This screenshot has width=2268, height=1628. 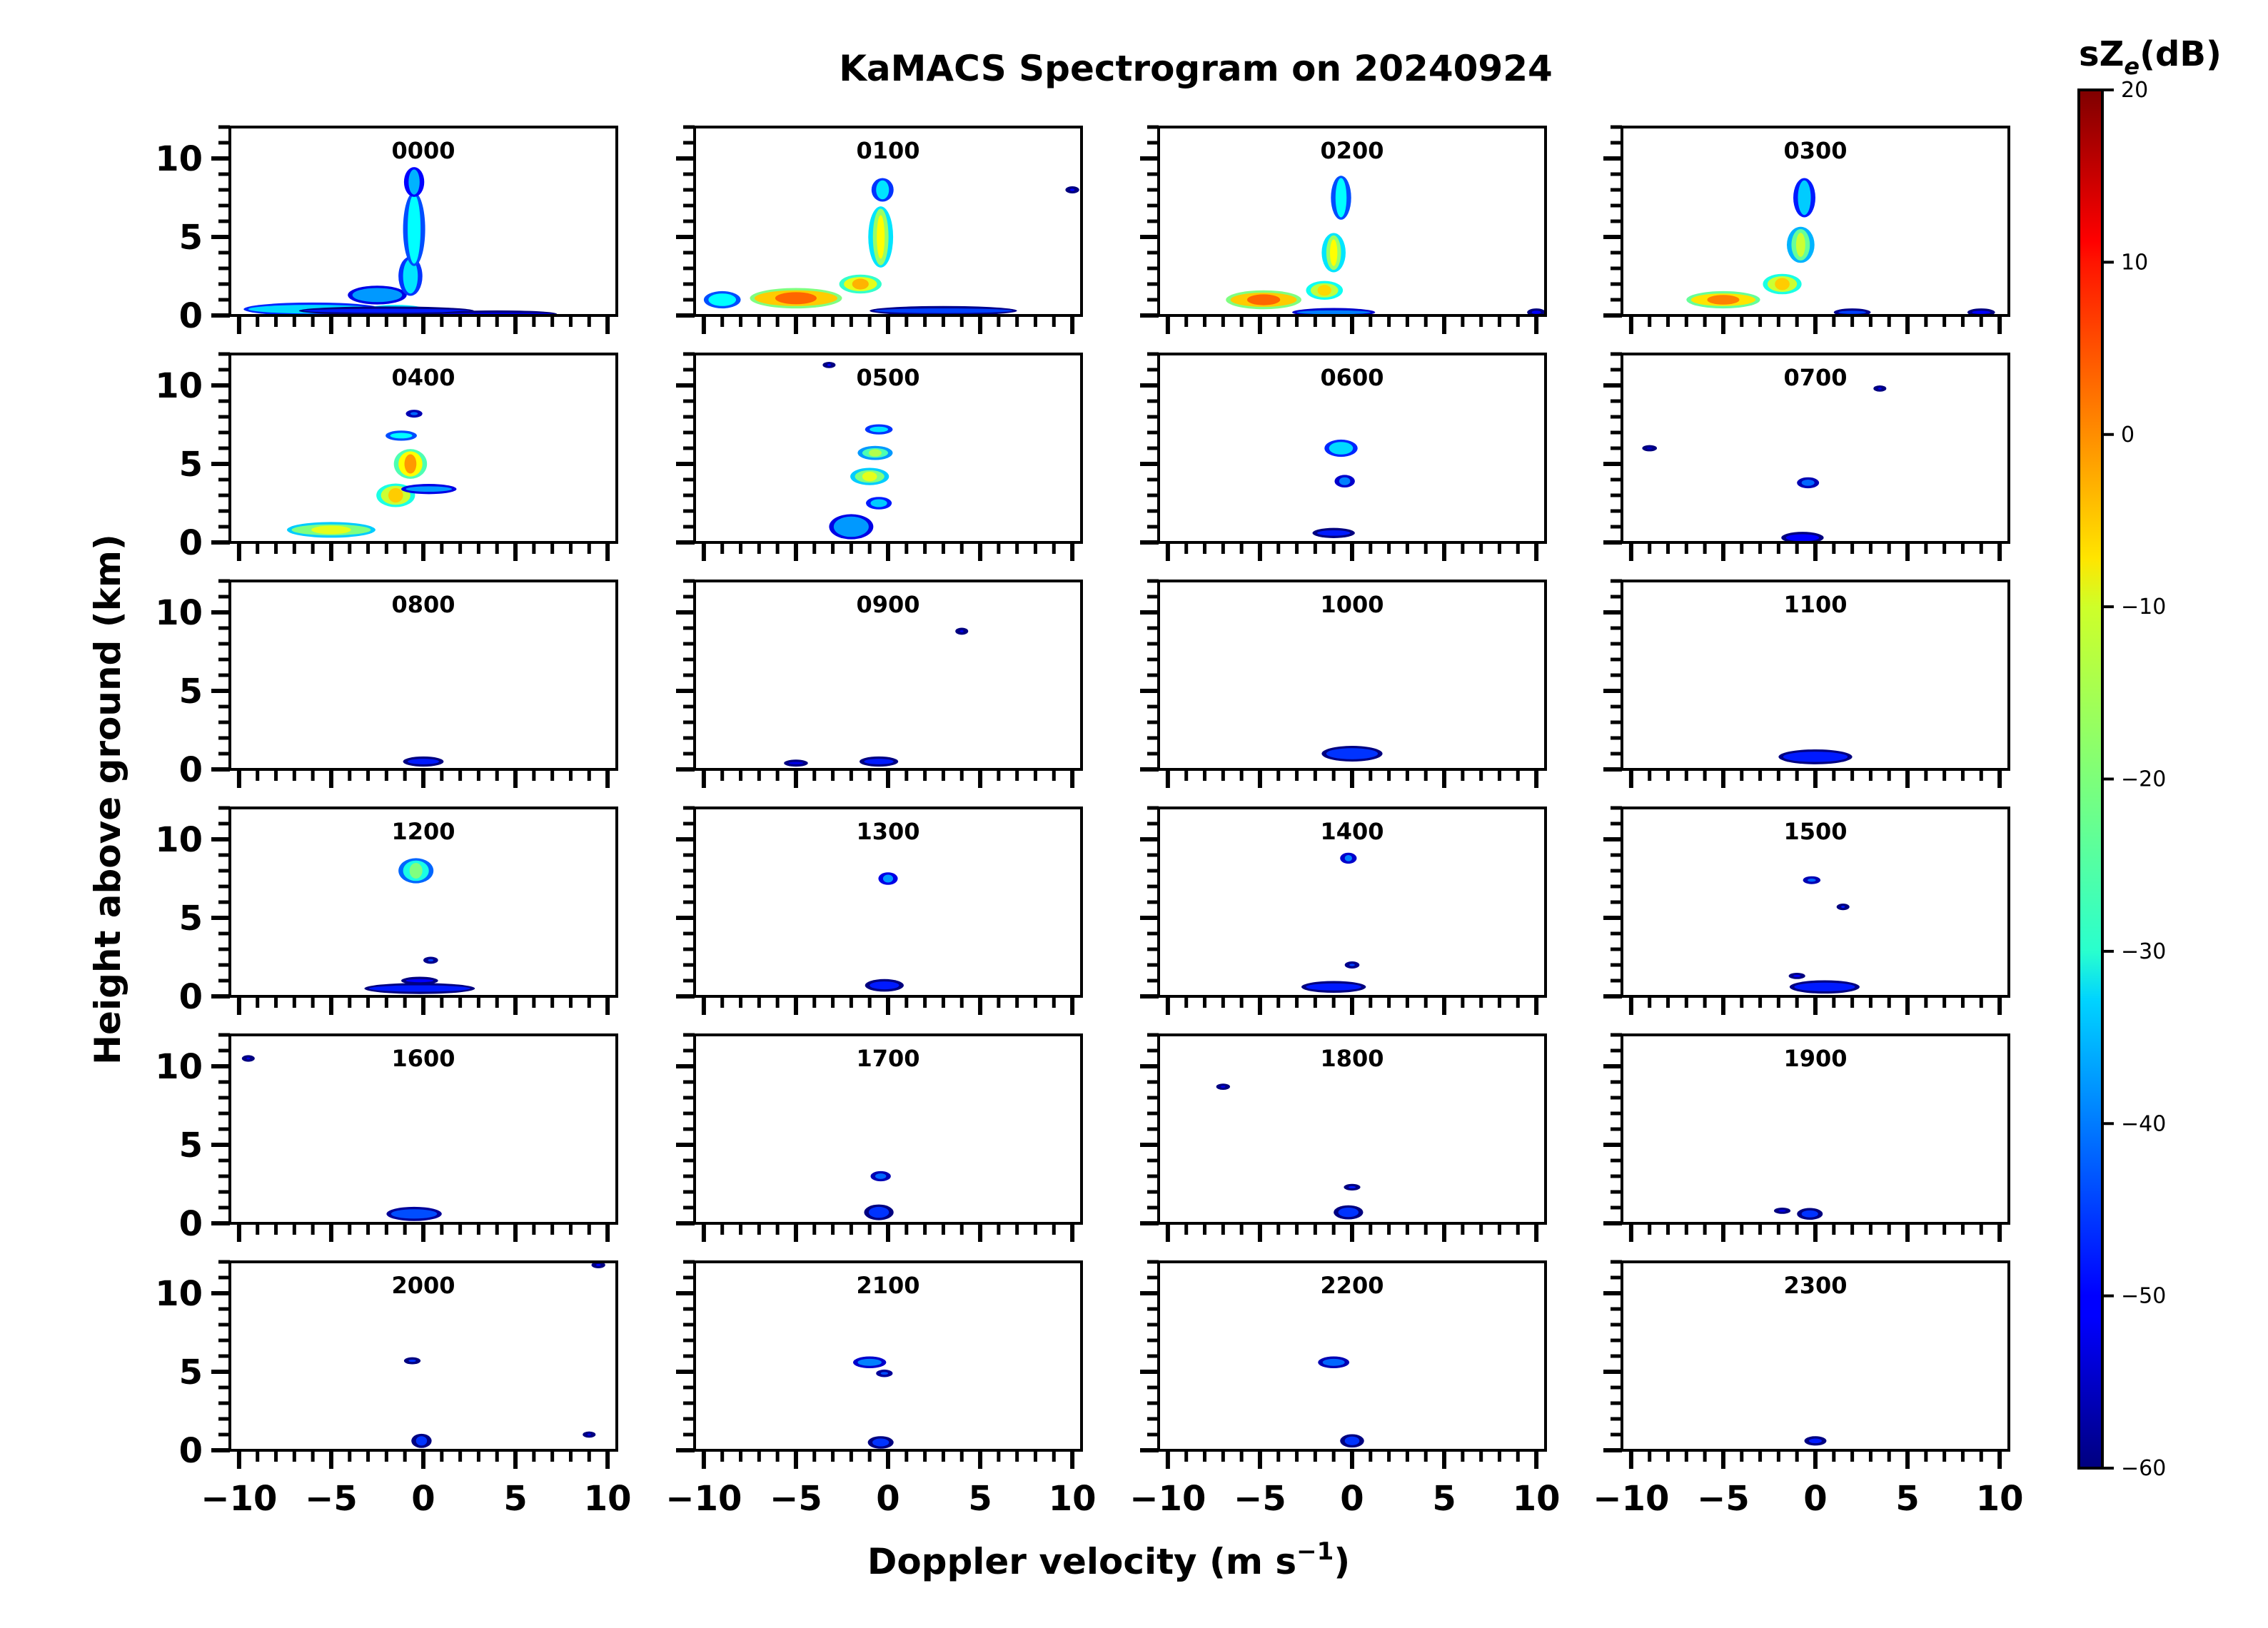 What do you see at coordinates (393, 1389) in the screenshot?
I see `spectrogram-panel-2000: 2000 0 5 10 −10 −5 0 5 10` at bounding box center [393, 1389].